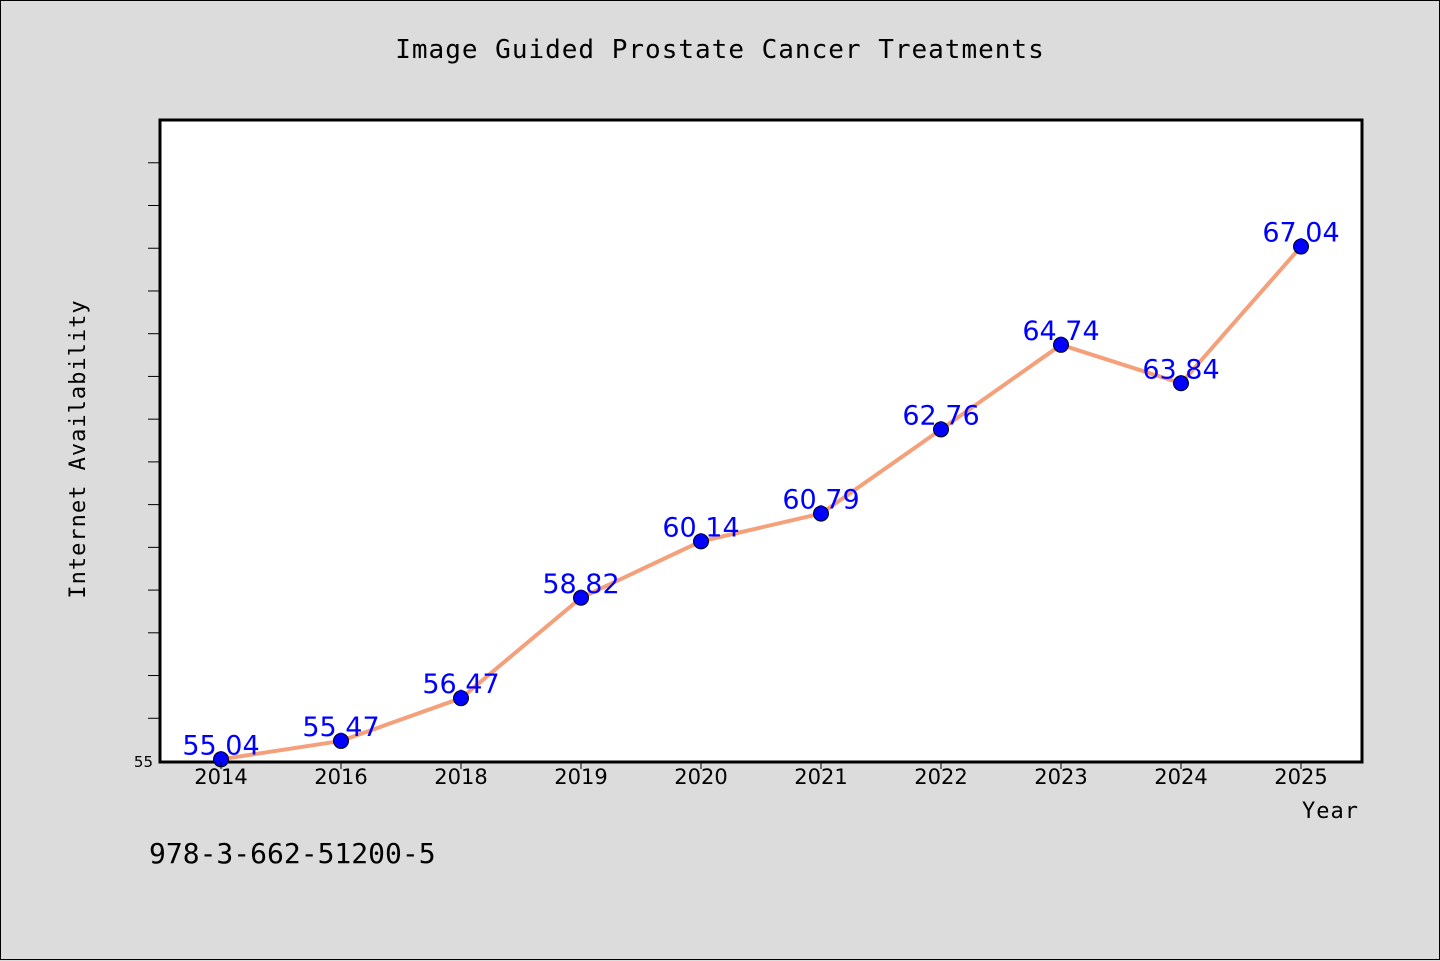 The width and height of the screenshot is (1440, 961). I want to click on data-label: 63.84, so click(1180, 369).